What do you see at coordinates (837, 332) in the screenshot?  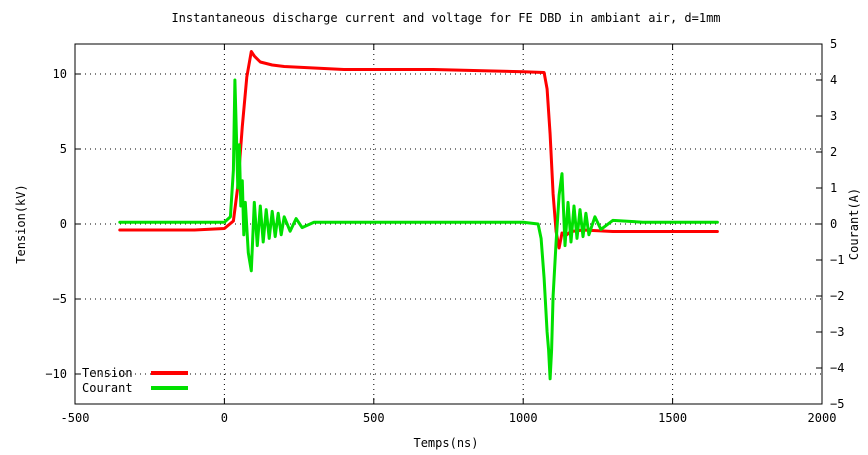 I see `y2-tick-label: −3` at bounding box center [837, 332].